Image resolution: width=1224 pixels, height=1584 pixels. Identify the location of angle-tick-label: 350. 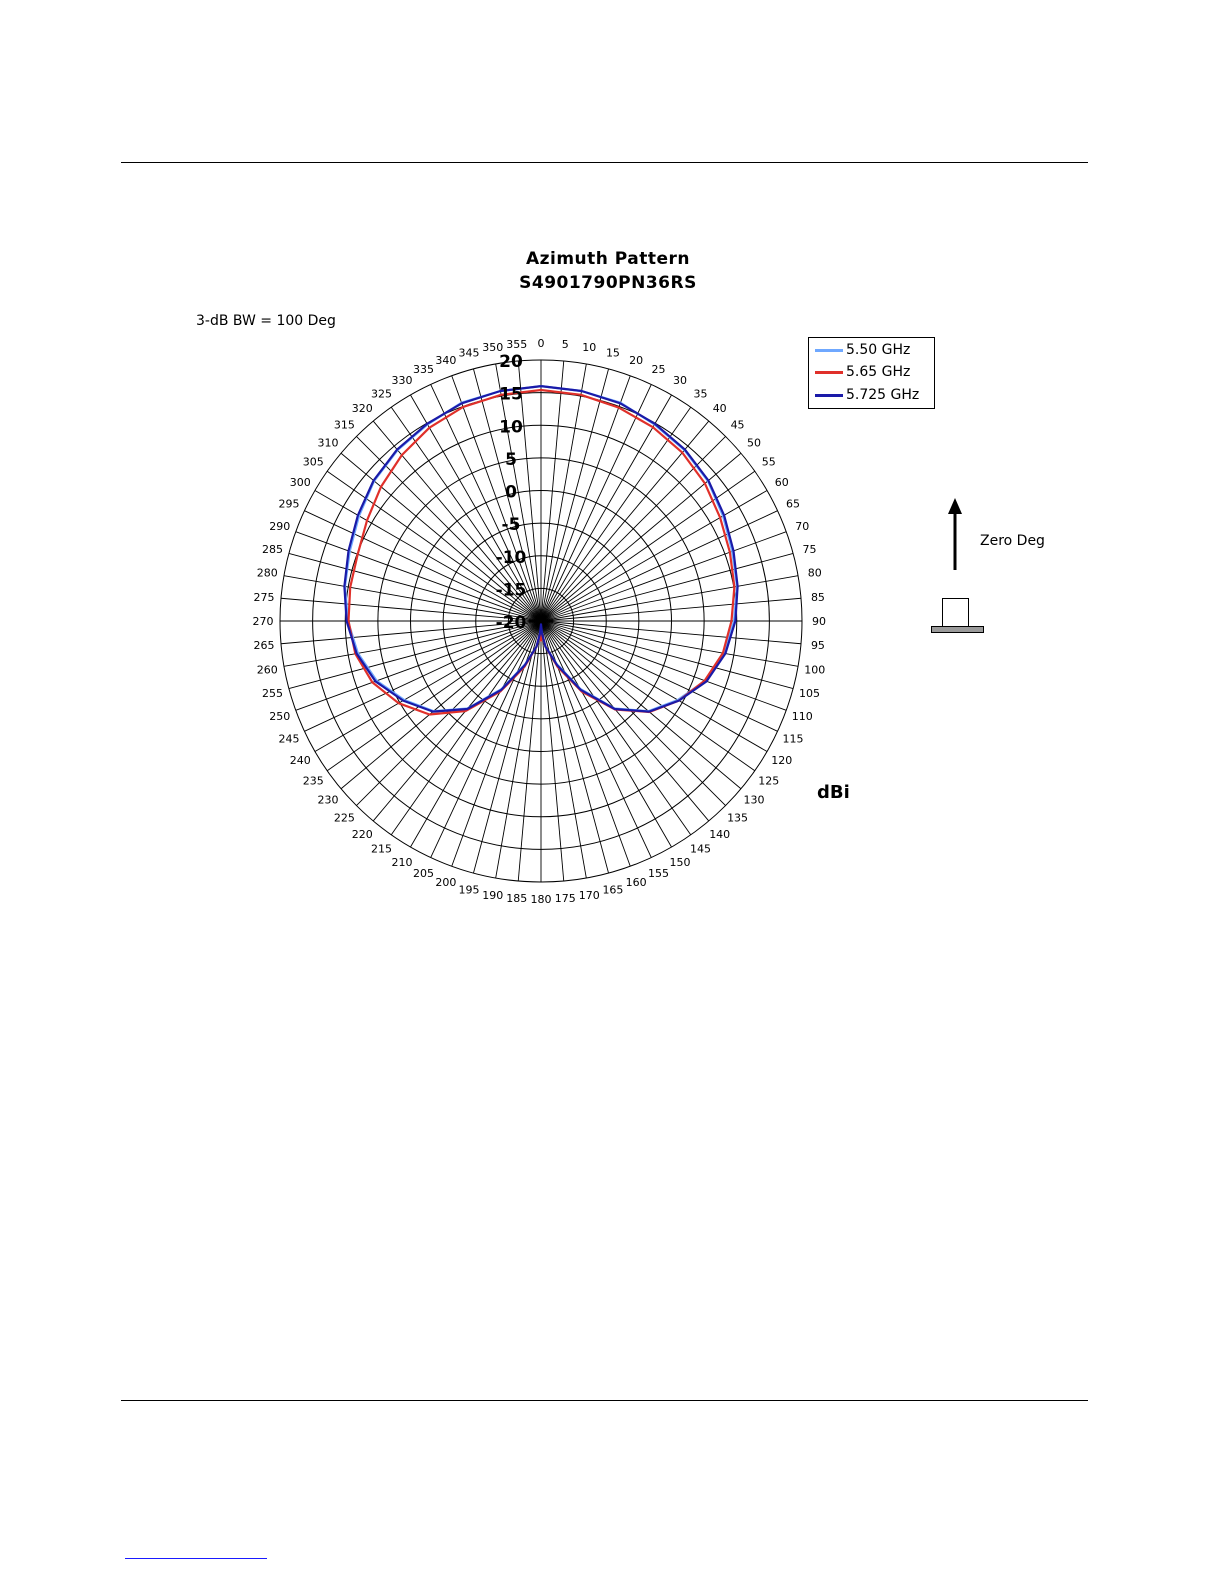
(492, 347).